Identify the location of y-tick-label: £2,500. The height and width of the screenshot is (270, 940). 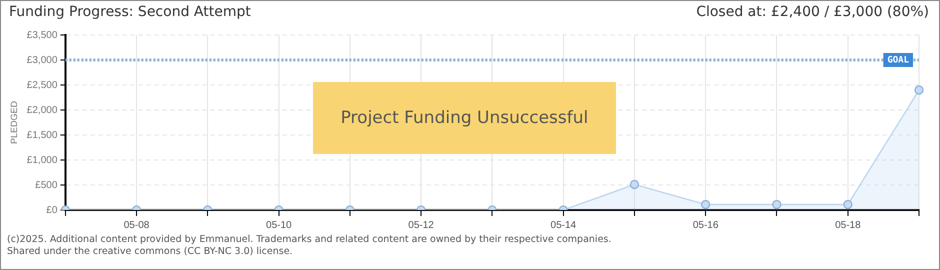
(42, 85).